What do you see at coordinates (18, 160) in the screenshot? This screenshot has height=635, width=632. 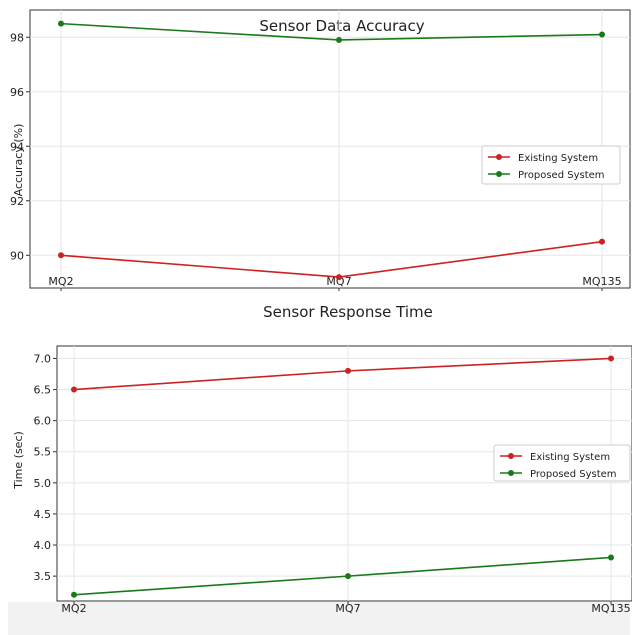 I see `y-axis-label: Accuracy (%)` at bounding box center [18, 160].